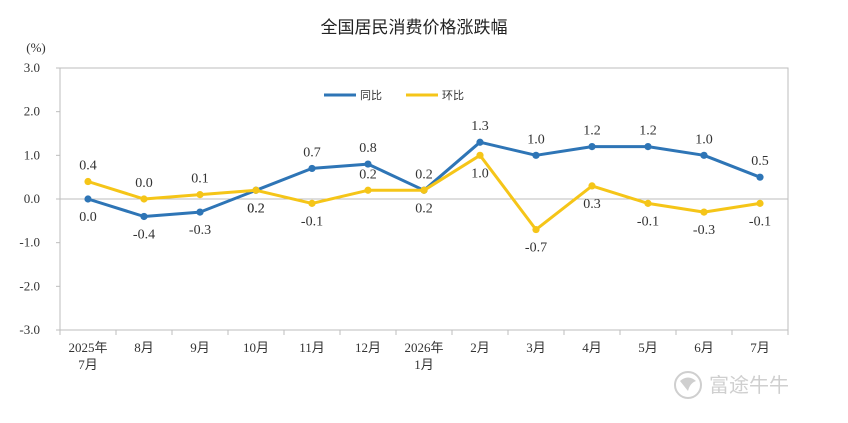 The image size is (848, 423). Describe the element at coordinates (353, 95) in the screenshot. I see `legend-item-0: 同比` at that location.